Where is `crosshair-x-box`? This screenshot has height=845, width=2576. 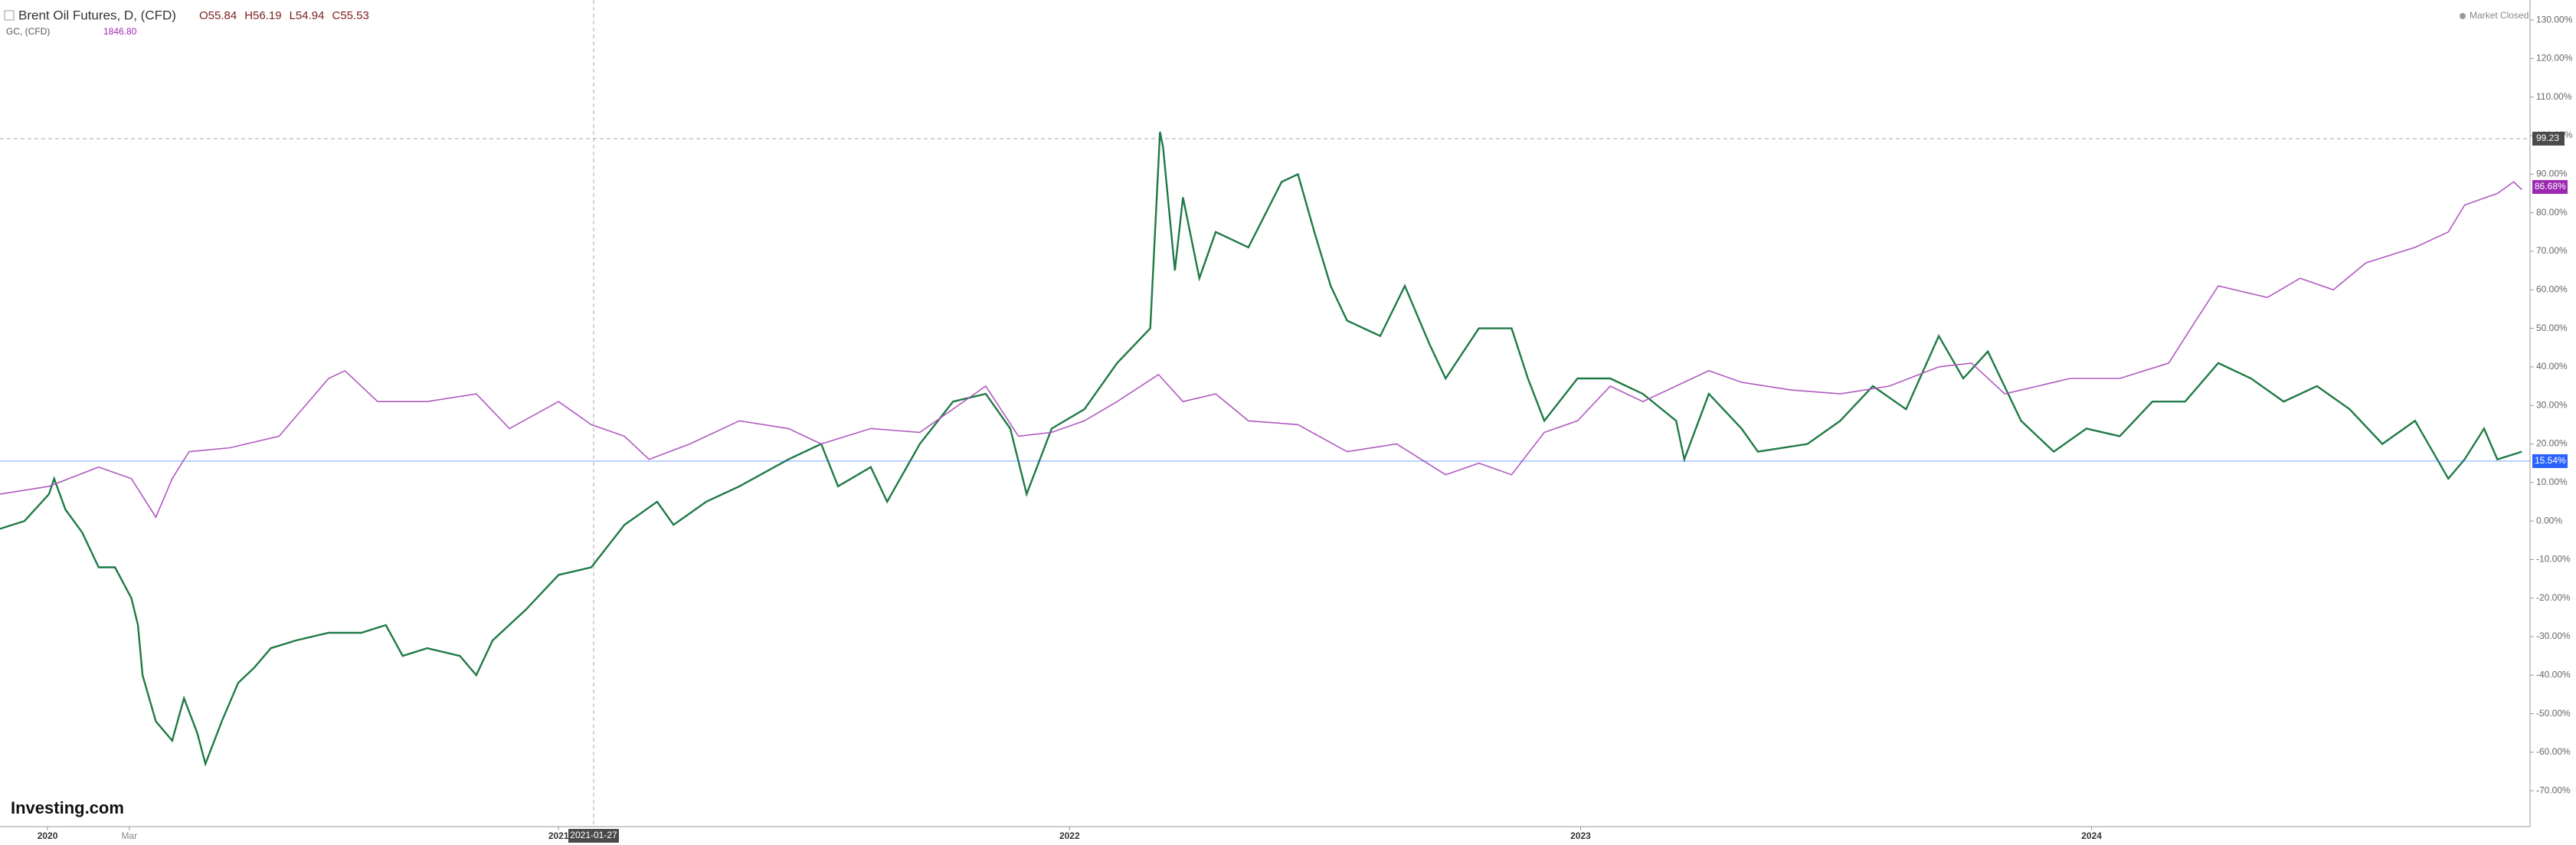
crosshair-x-box is located at coordinates (593, 836).